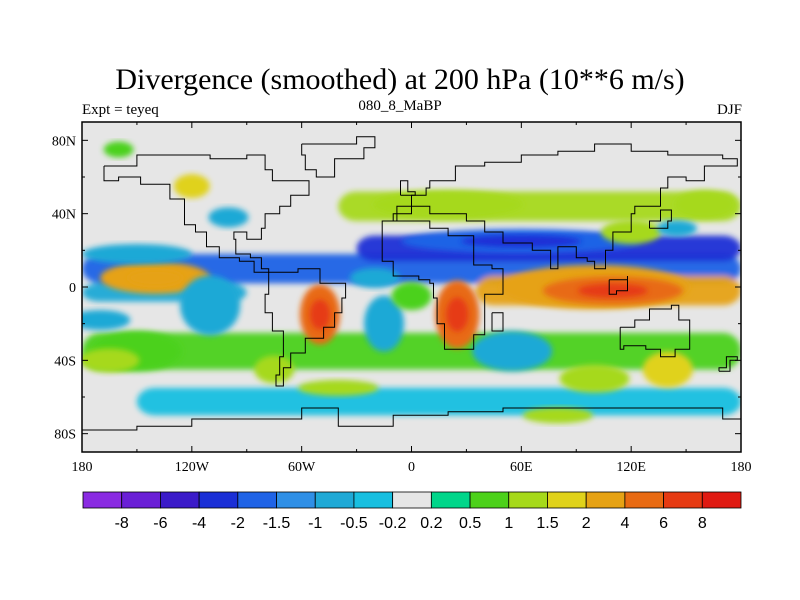 The width and height of the screenshot is (800, 600). What do you see at coordinates (238, 523) in the screenshot?
I see `colorbar-label: -2` at bounding box center [238, 523].